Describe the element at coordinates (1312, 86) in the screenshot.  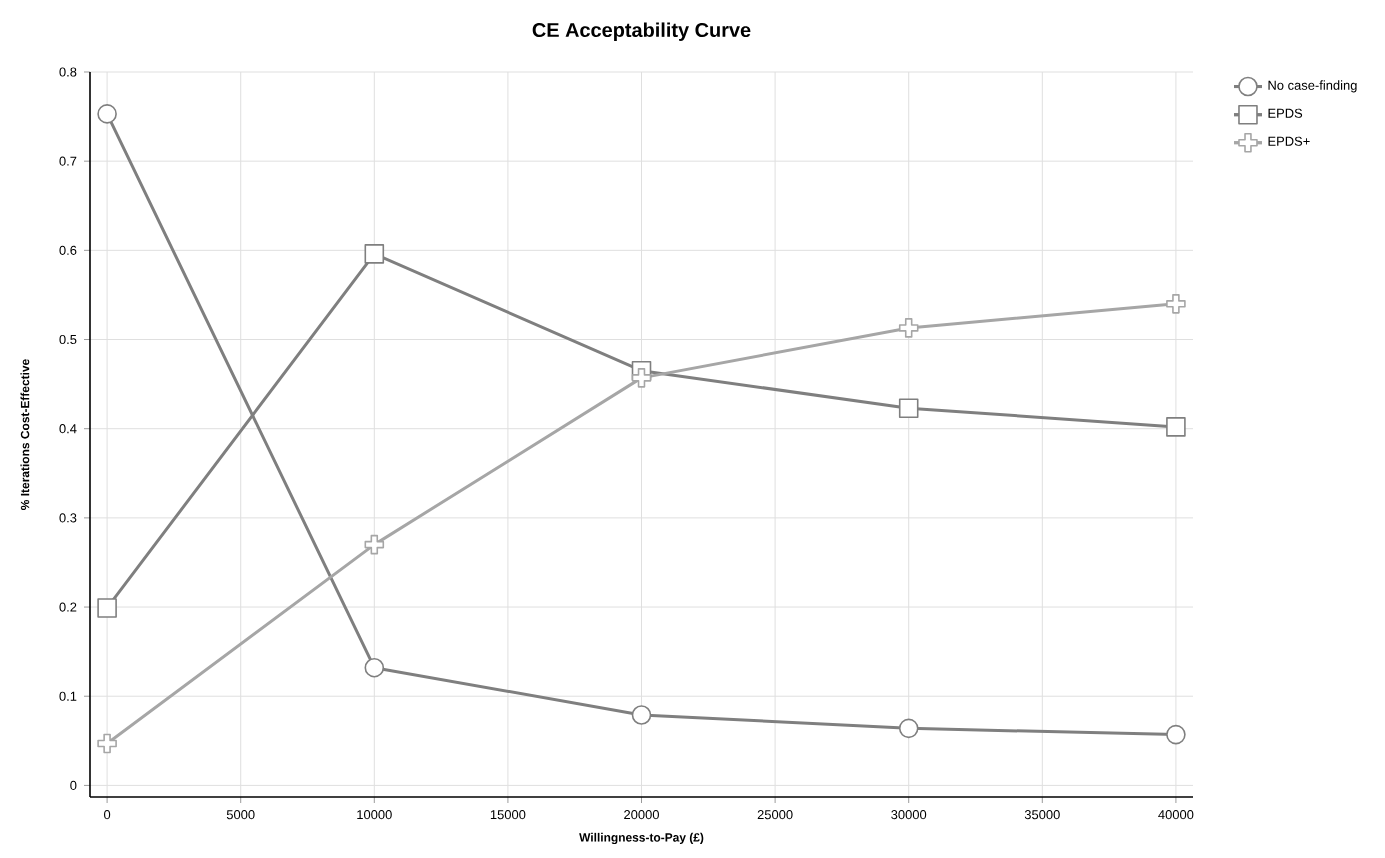
I see `legend-label: No case-finding` at that location.